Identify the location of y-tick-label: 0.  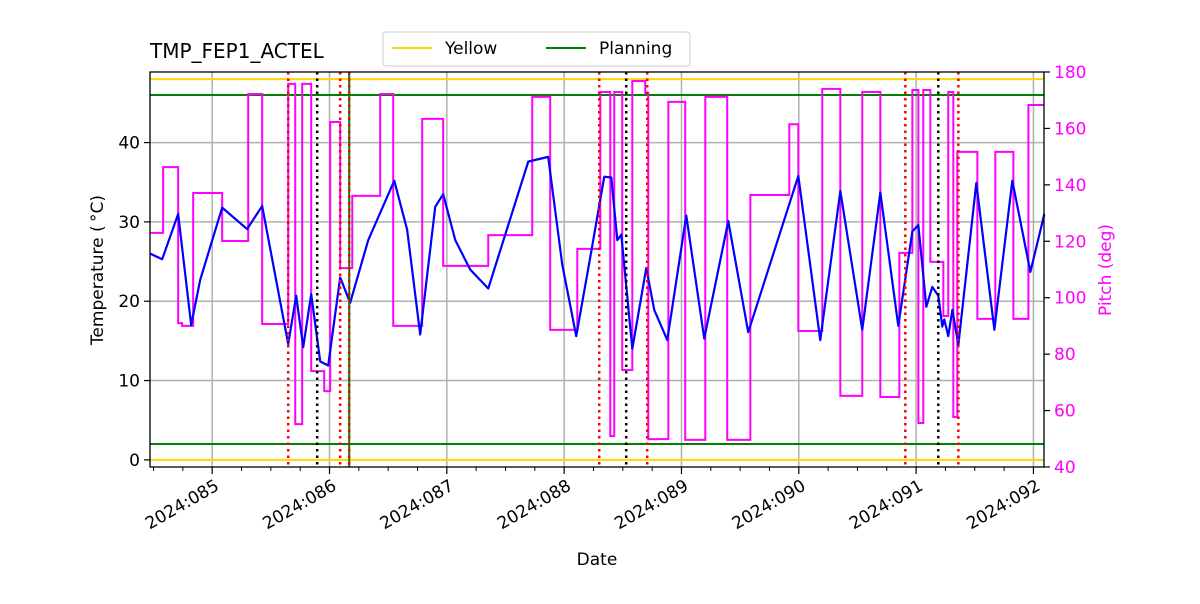
(134, 461).